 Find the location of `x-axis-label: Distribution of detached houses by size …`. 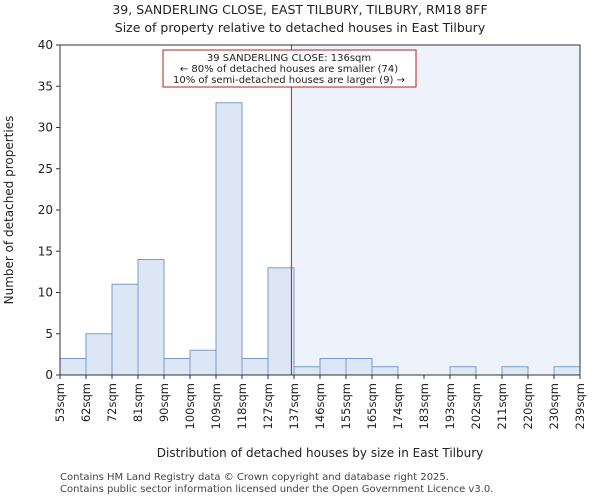

x-axis-label: Distribution of detached houses by size … is located at coordinates (320, 453).